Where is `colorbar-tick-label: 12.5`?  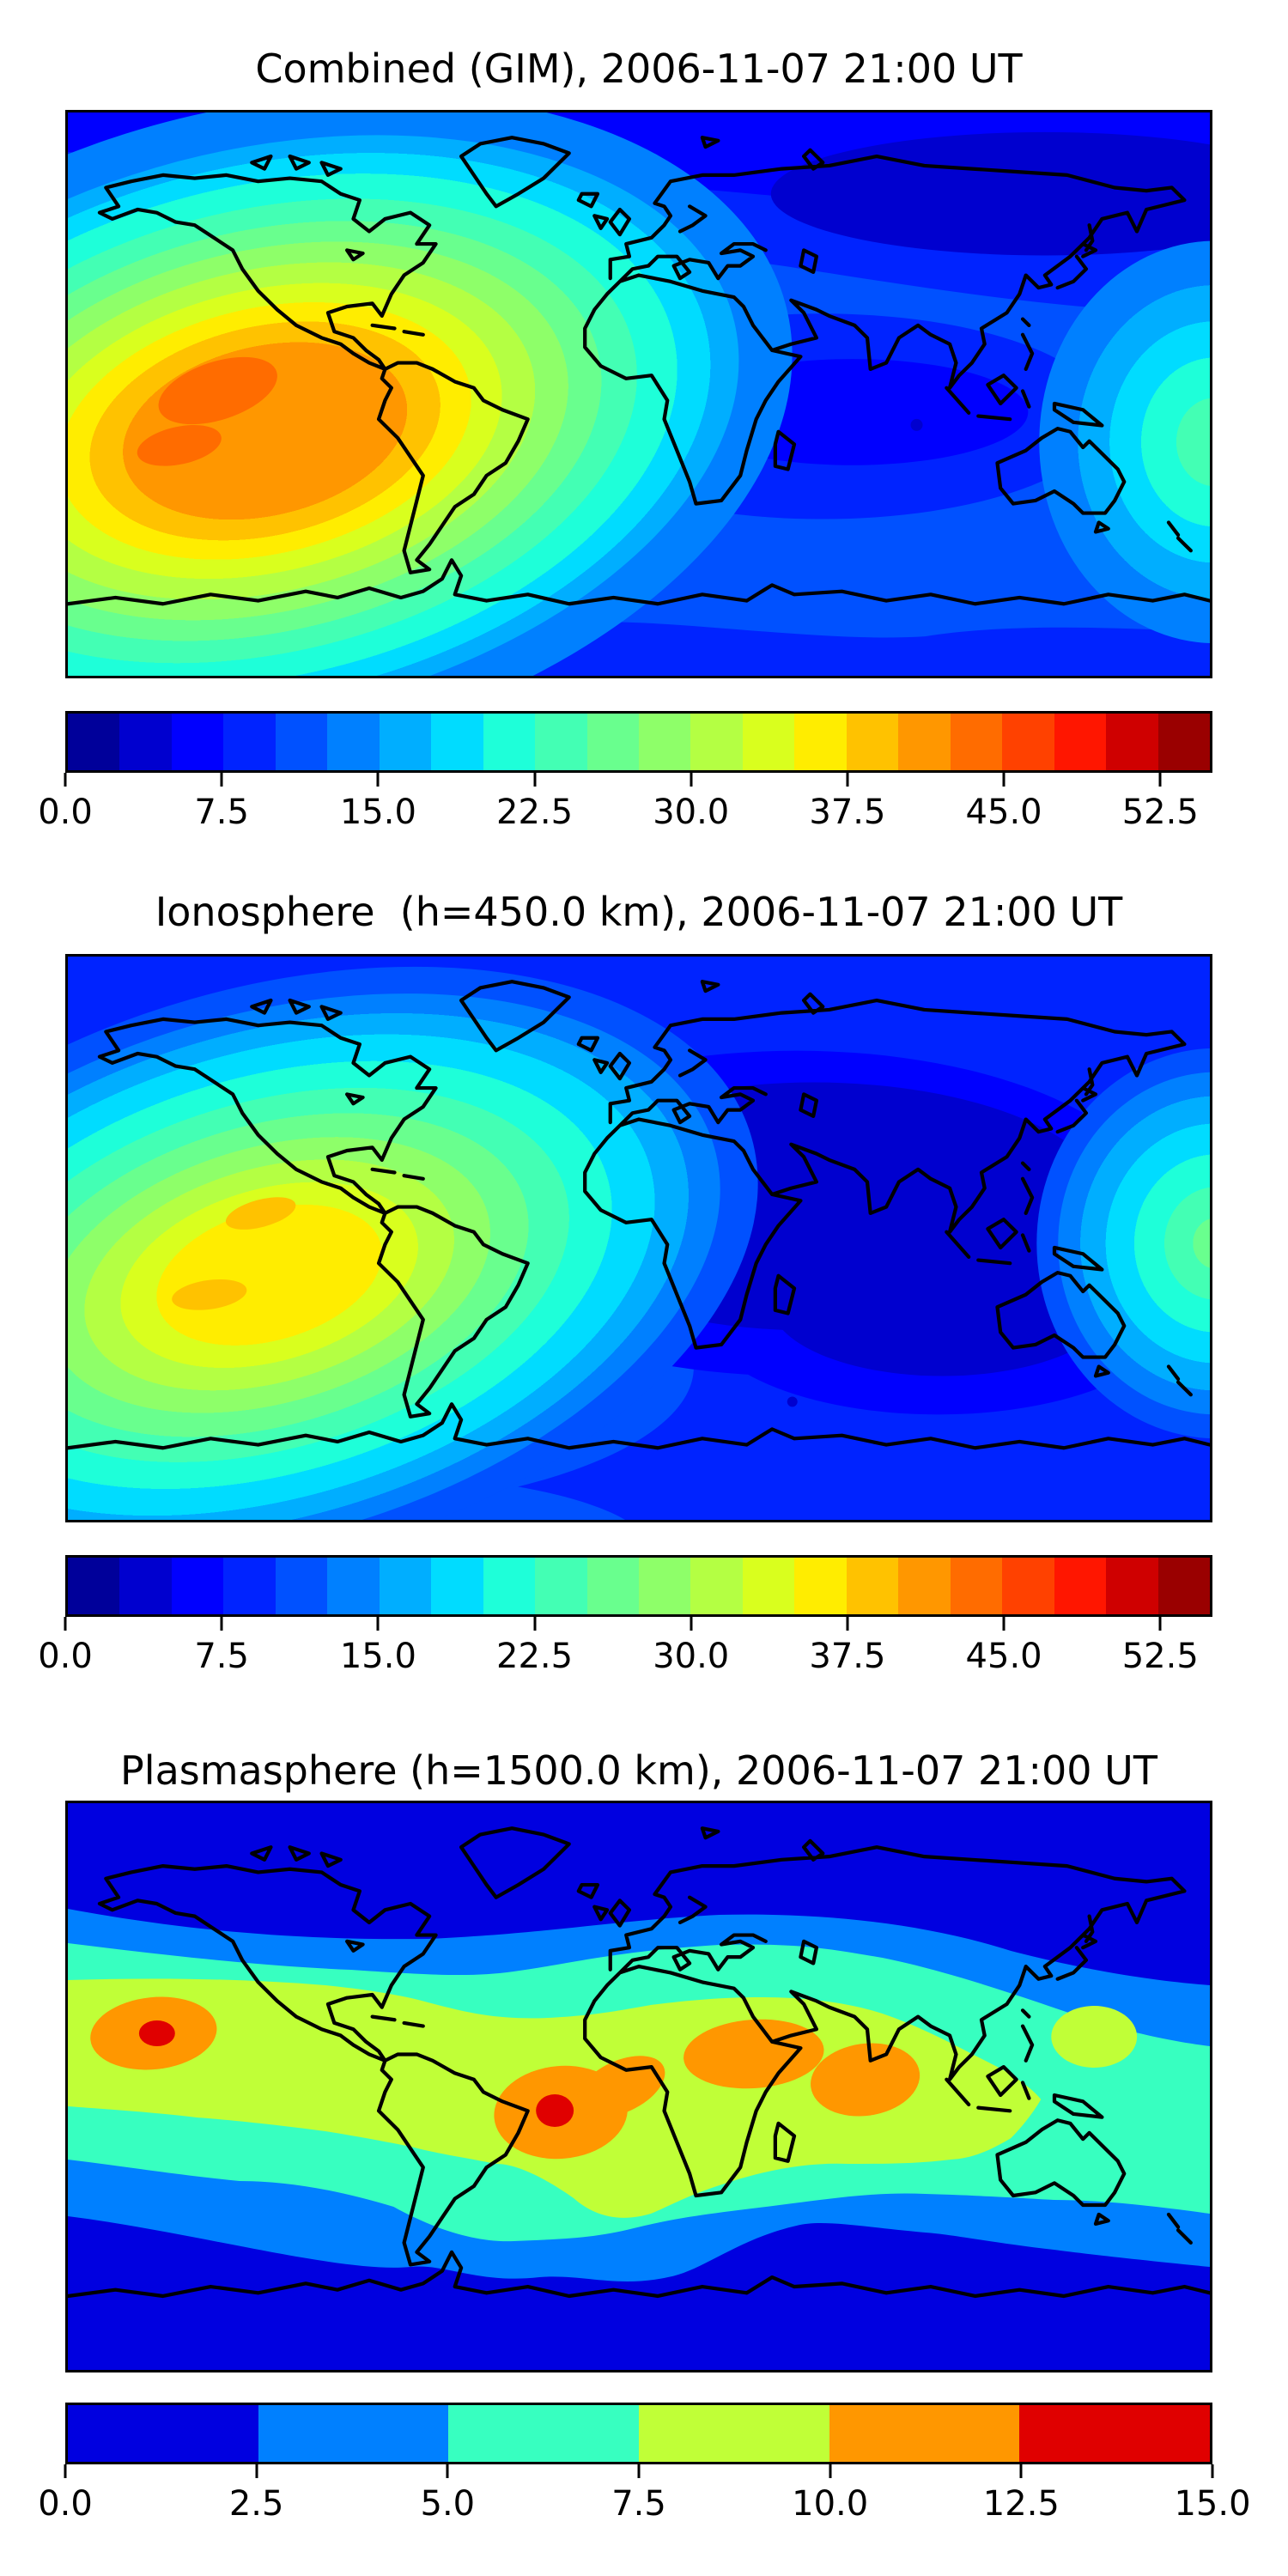 colorbar-tick-label: 12.5 is located at coordinates (1021, 2504).